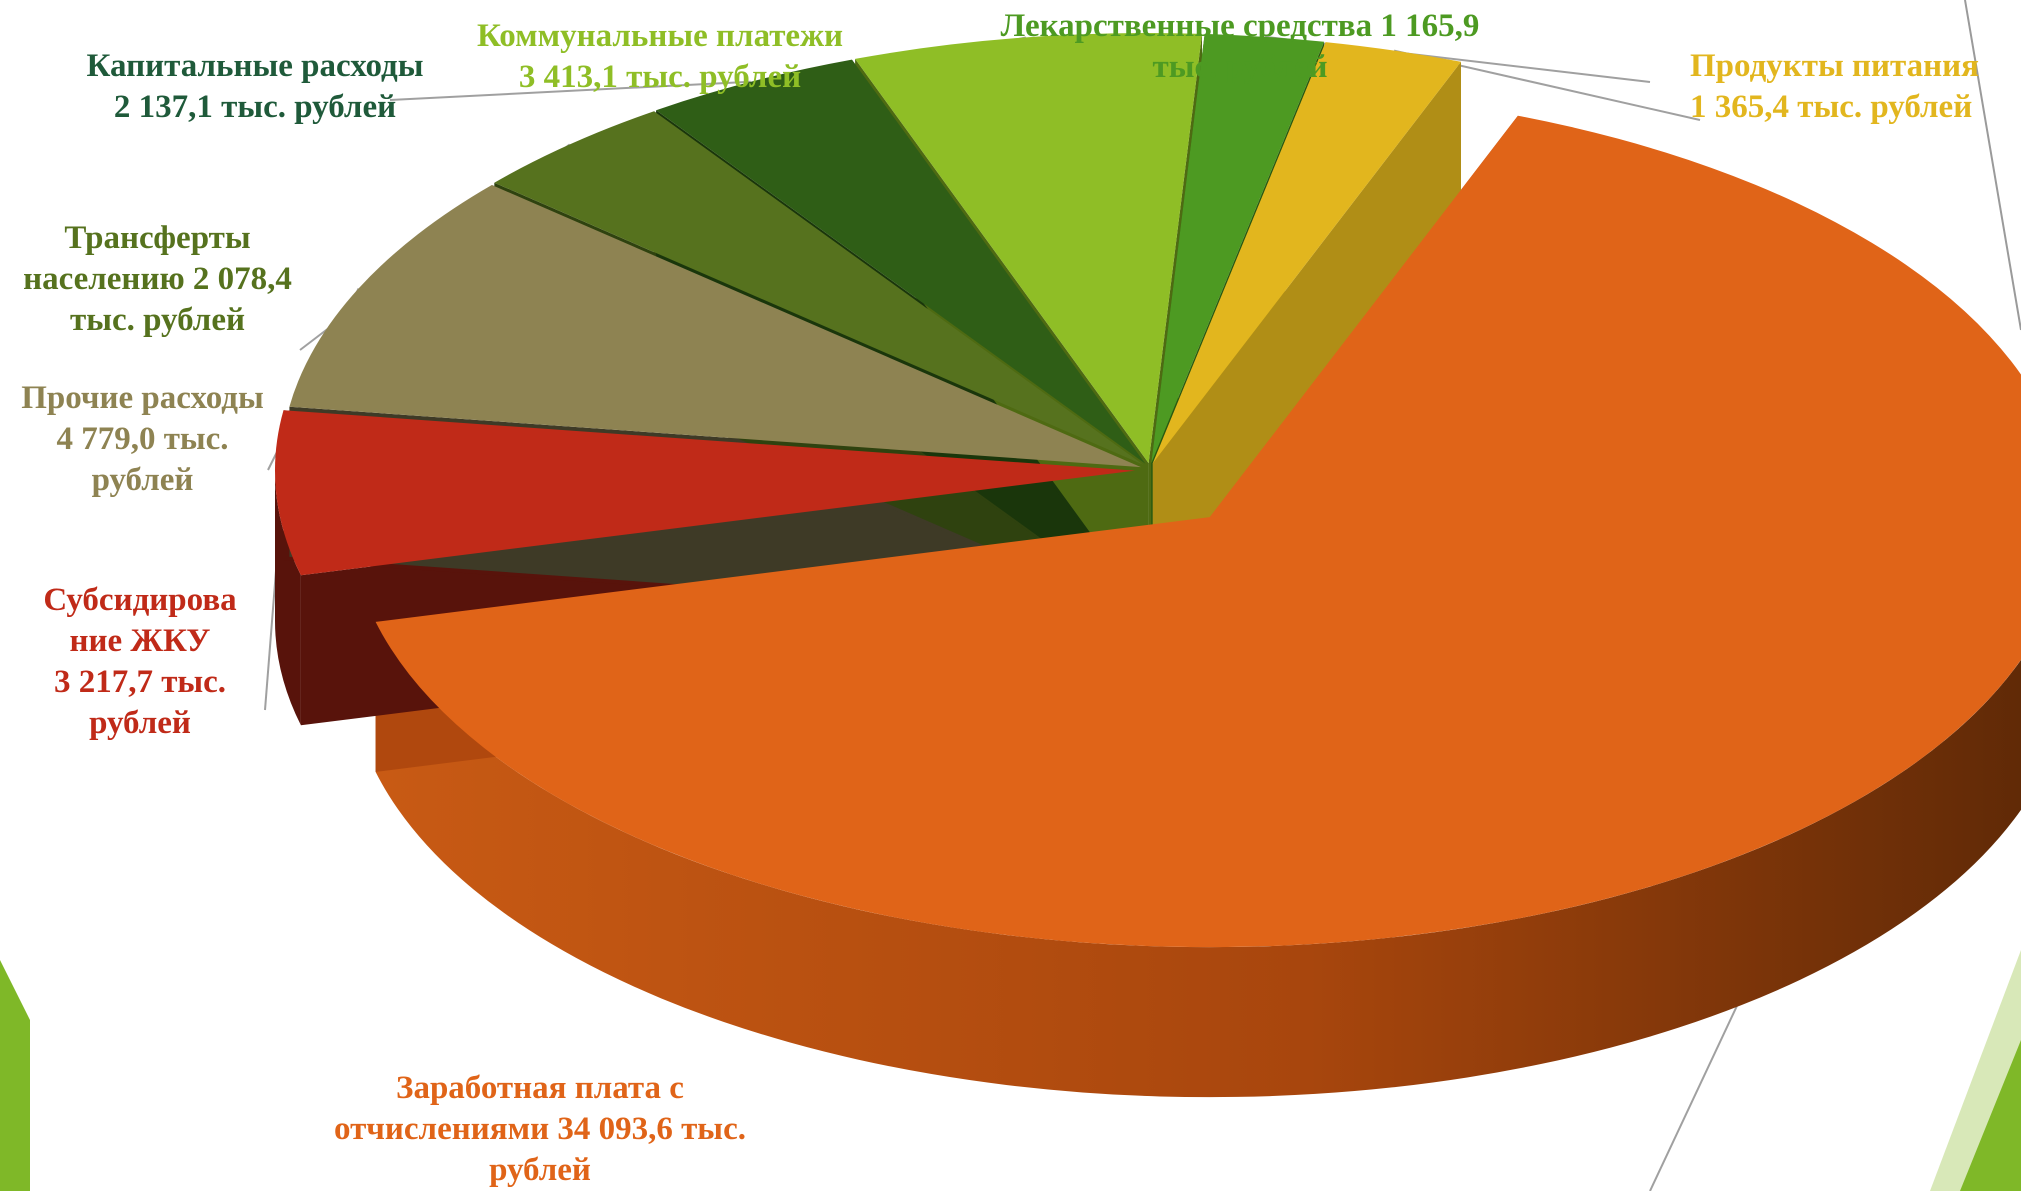 The image size is (2021, 1191). I want to click on label-food: Продукты питания 1 365,4 тыс. рублей, so click(1855, 87).